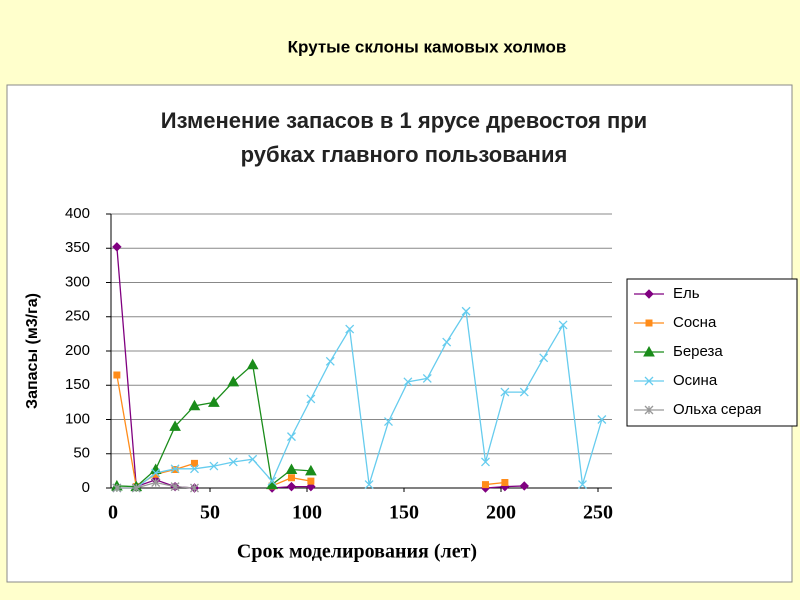 Image resolution: width=800 pixels, height=600 pixels. Describe the element at coordinates (404, 513) in the screenshot. I see `x-tick-label: 150` at that location.